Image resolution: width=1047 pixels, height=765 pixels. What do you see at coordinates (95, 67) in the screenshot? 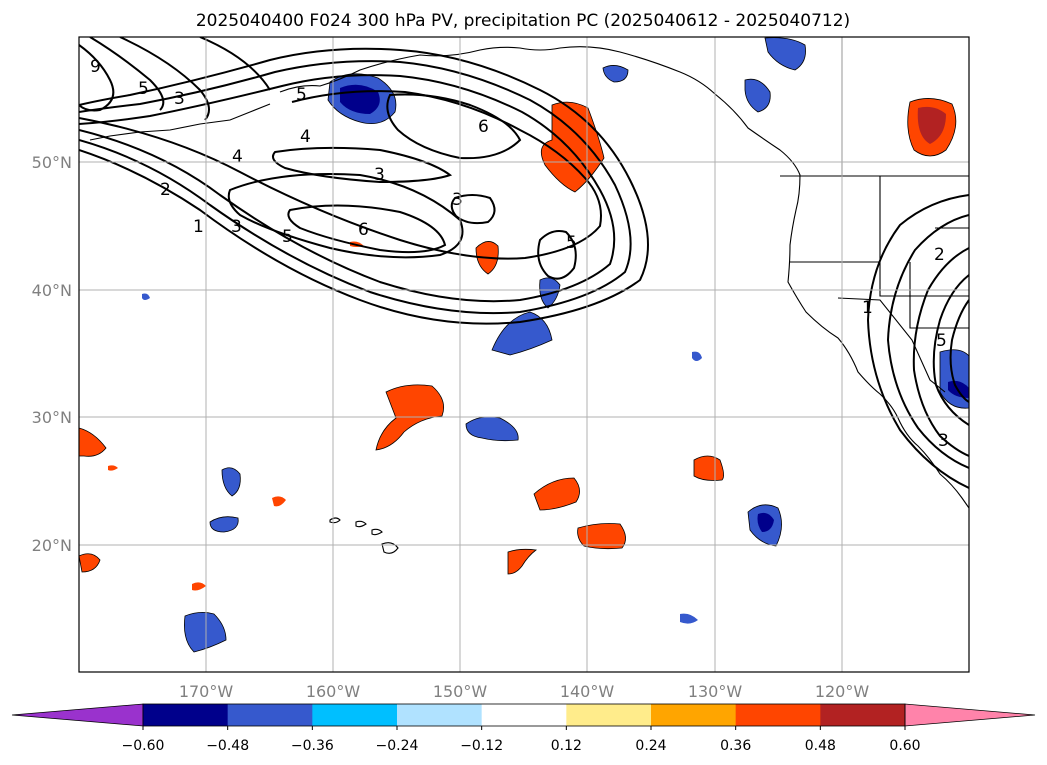
I see `pv-label: 9` at bounding box center [95, 67].